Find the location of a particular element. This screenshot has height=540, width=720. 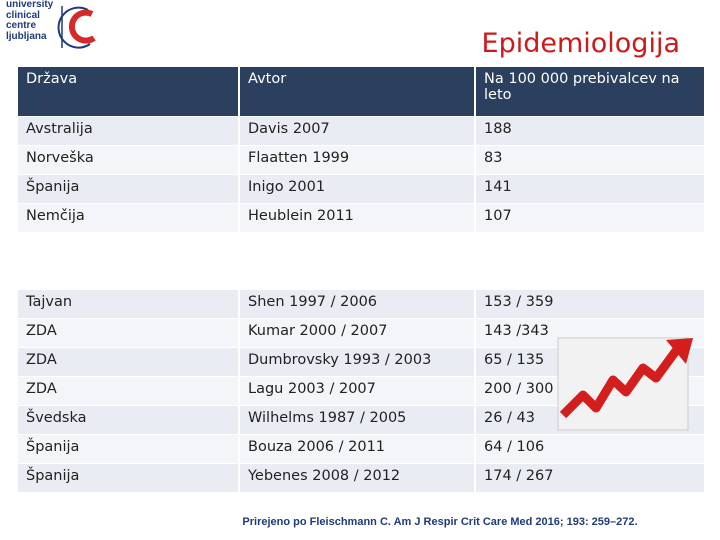

table-row: Tajvan Shen 1997 / 2006 153 / 359 is located at coordinates (362, 304).